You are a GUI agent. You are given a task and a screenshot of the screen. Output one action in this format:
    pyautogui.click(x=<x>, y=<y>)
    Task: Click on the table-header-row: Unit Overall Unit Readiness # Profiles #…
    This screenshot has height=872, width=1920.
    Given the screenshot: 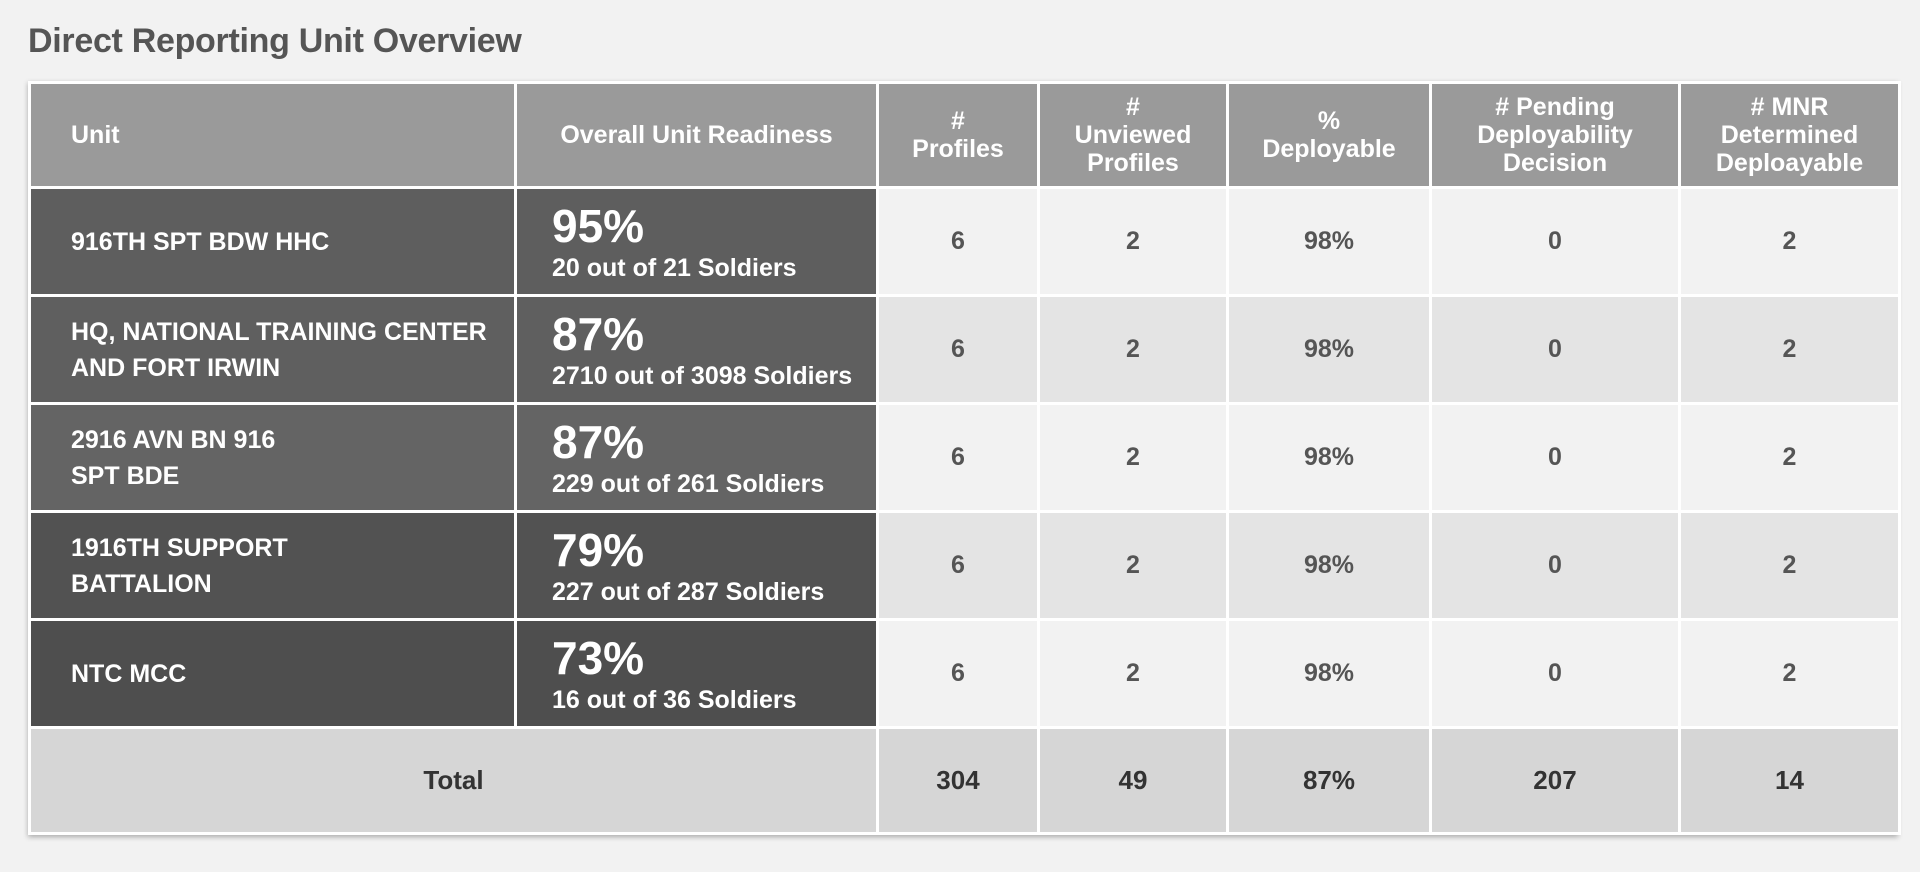 What is the action you would take?
    pyautogui.click(x=964, y=135)
    